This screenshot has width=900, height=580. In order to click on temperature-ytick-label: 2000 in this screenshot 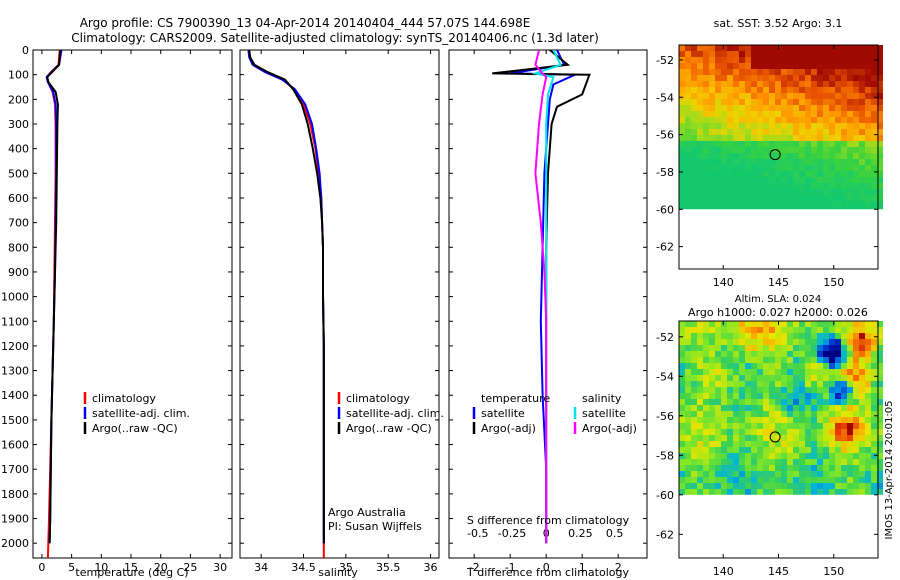, I will do `click(15, 543)`.